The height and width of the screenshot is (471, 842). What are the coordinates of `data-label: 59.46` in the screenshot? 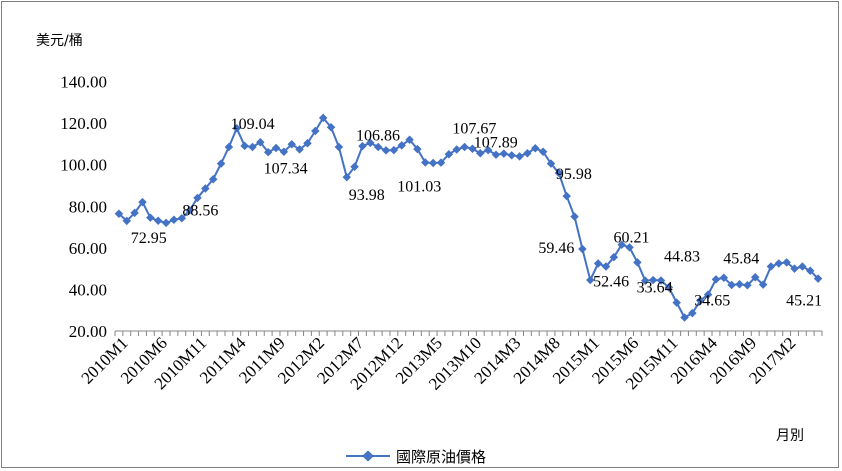 It's located at (556, 248).